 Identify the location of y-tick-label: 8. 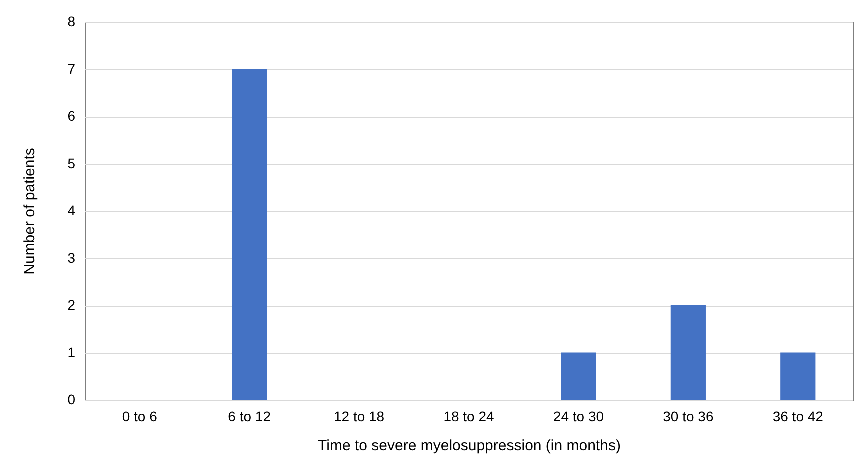
(72, 22).